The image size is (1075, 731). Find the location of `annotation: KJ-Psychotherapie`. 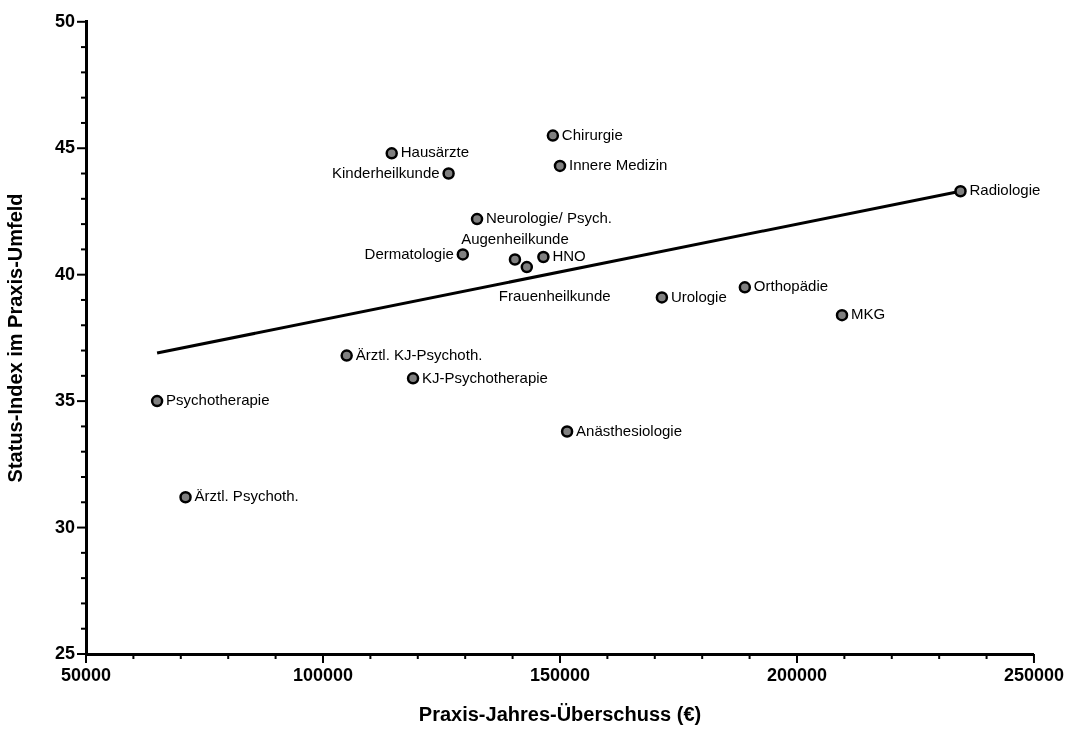

annotation: KJ-Psychotherapie is located at coordinates (485, 377).